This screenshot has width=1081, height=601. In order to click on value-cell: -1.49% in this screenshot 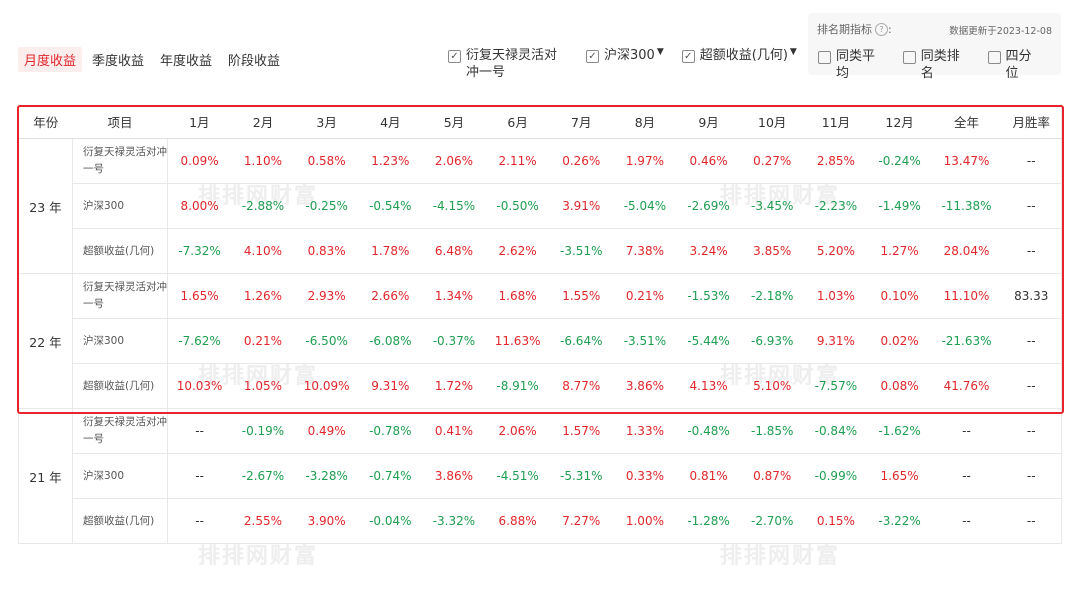, I will do `click(899, 206)`.